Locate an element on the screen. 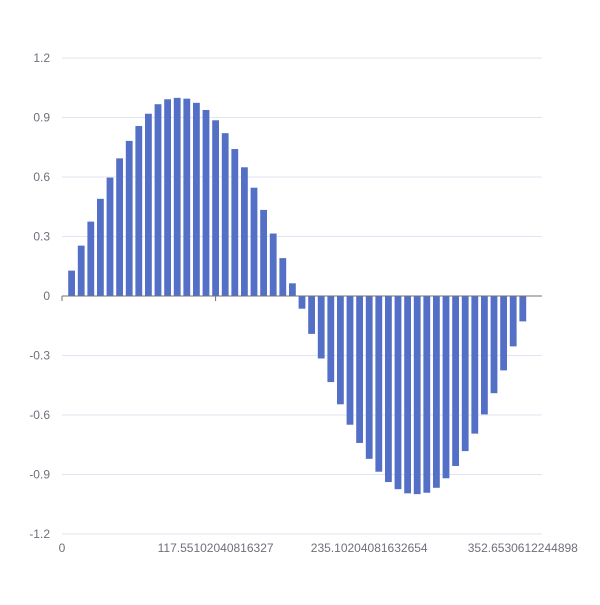 The width and height of the screenshot is (600, 605). y-tick-label: -0.6 is located at coordinates (39, 415).